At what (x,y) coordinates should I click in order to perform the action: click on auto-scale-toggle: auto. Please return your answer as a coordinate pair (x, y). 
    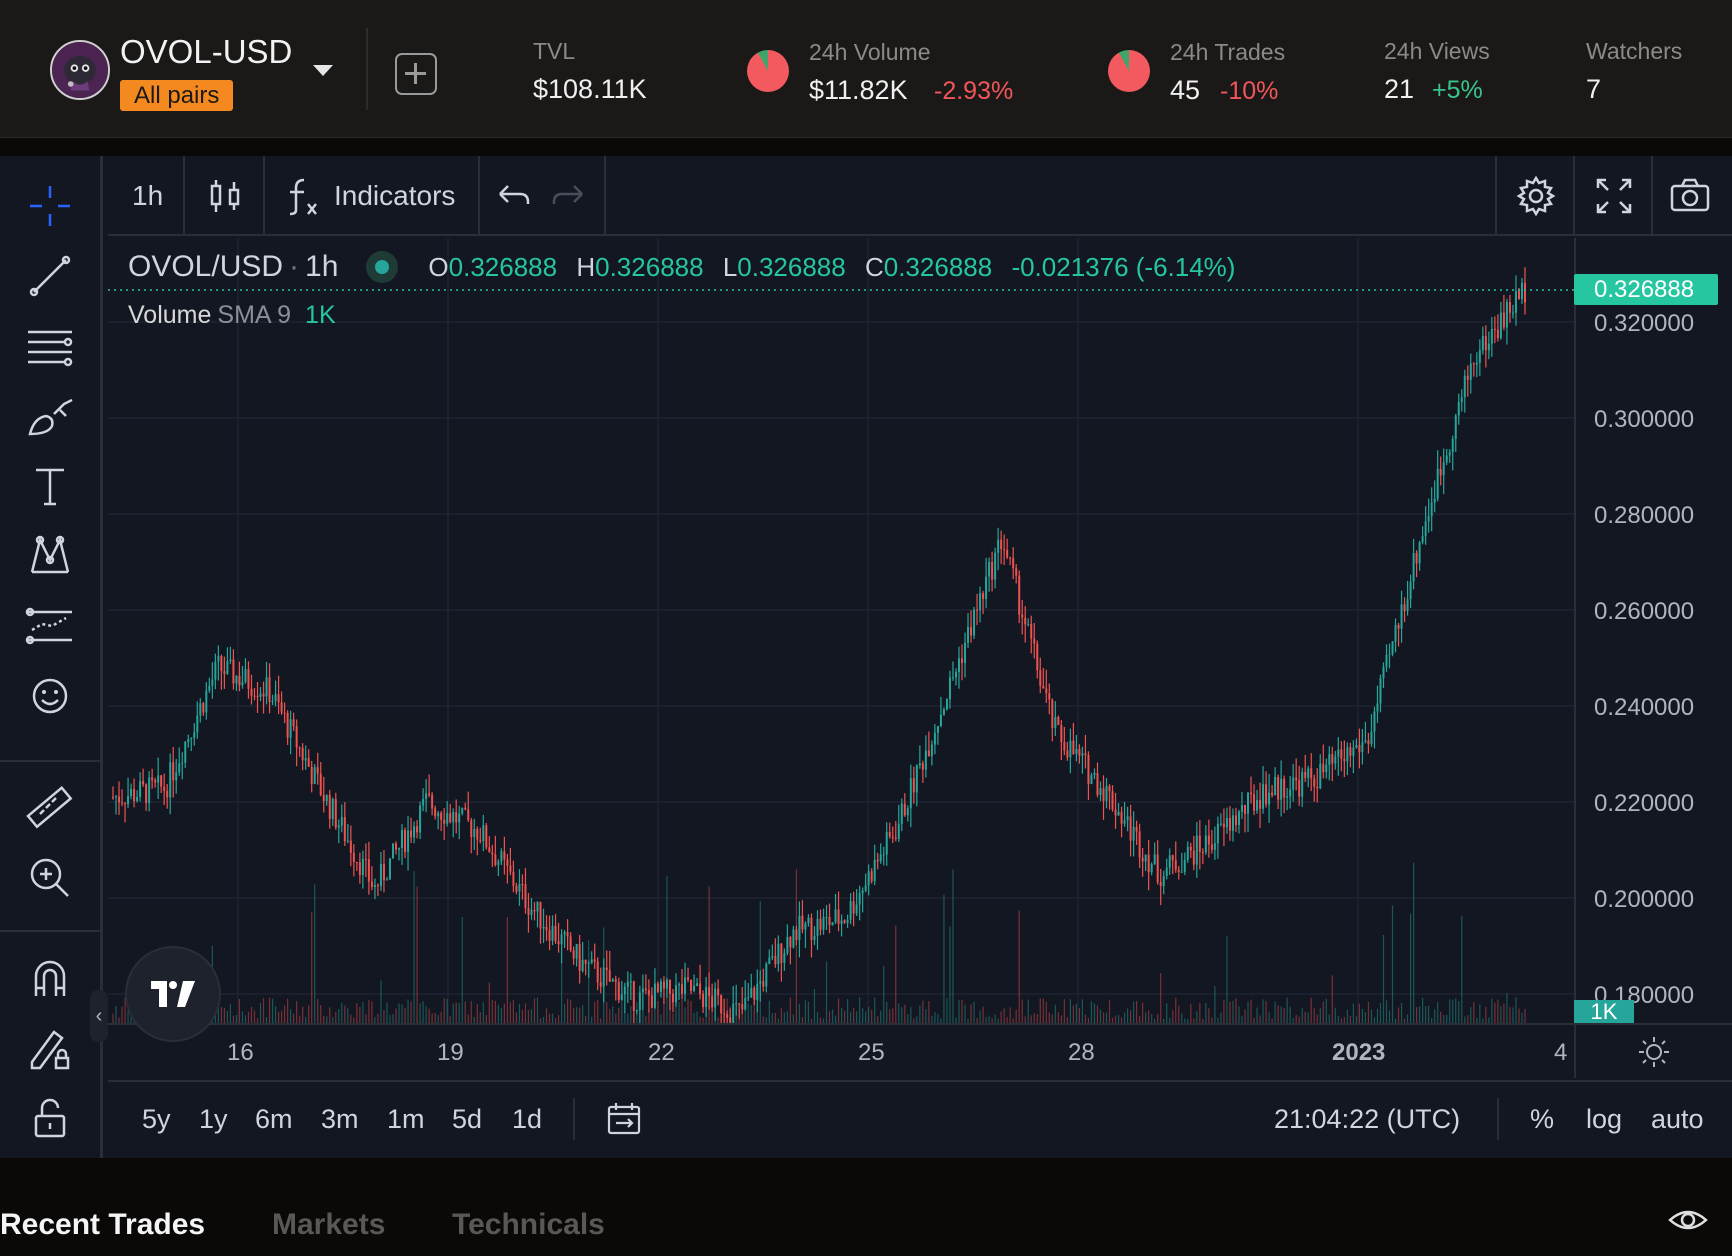
    Looking at the image, I should click on (1677, 1118).